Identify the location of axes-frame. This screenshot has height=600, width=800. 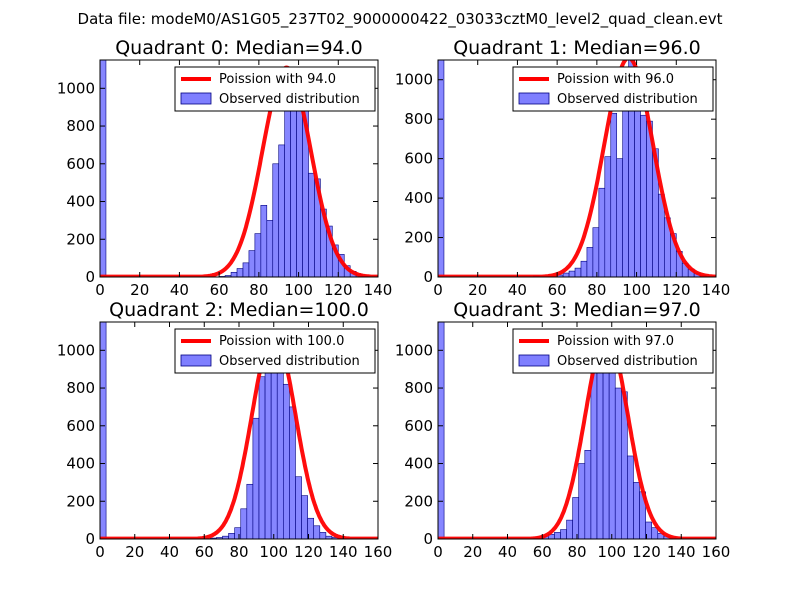
(239, 168).